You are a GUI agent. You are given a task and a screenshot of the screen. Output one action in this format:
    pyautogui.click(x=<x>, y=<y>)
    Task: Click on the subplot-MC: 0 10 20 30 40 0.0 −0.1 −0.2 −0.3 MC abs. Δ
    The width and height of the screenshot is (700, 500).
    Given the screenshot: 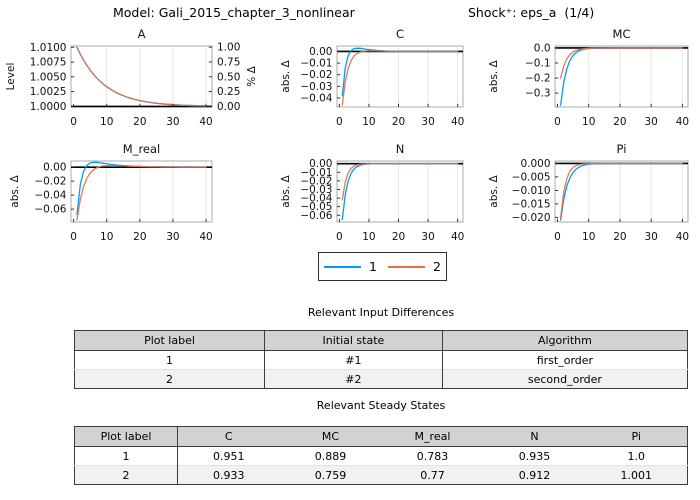 What is the action you would take?
    pyautogui.click(x=583, y=82)
    